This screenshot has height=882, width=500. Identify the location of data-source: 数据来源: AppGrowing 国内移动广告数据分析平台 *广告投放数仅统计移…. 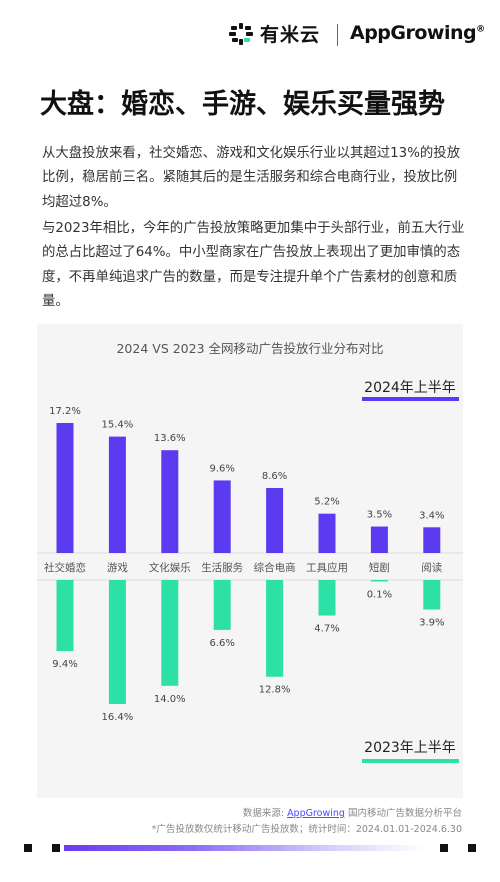
(307, 822).